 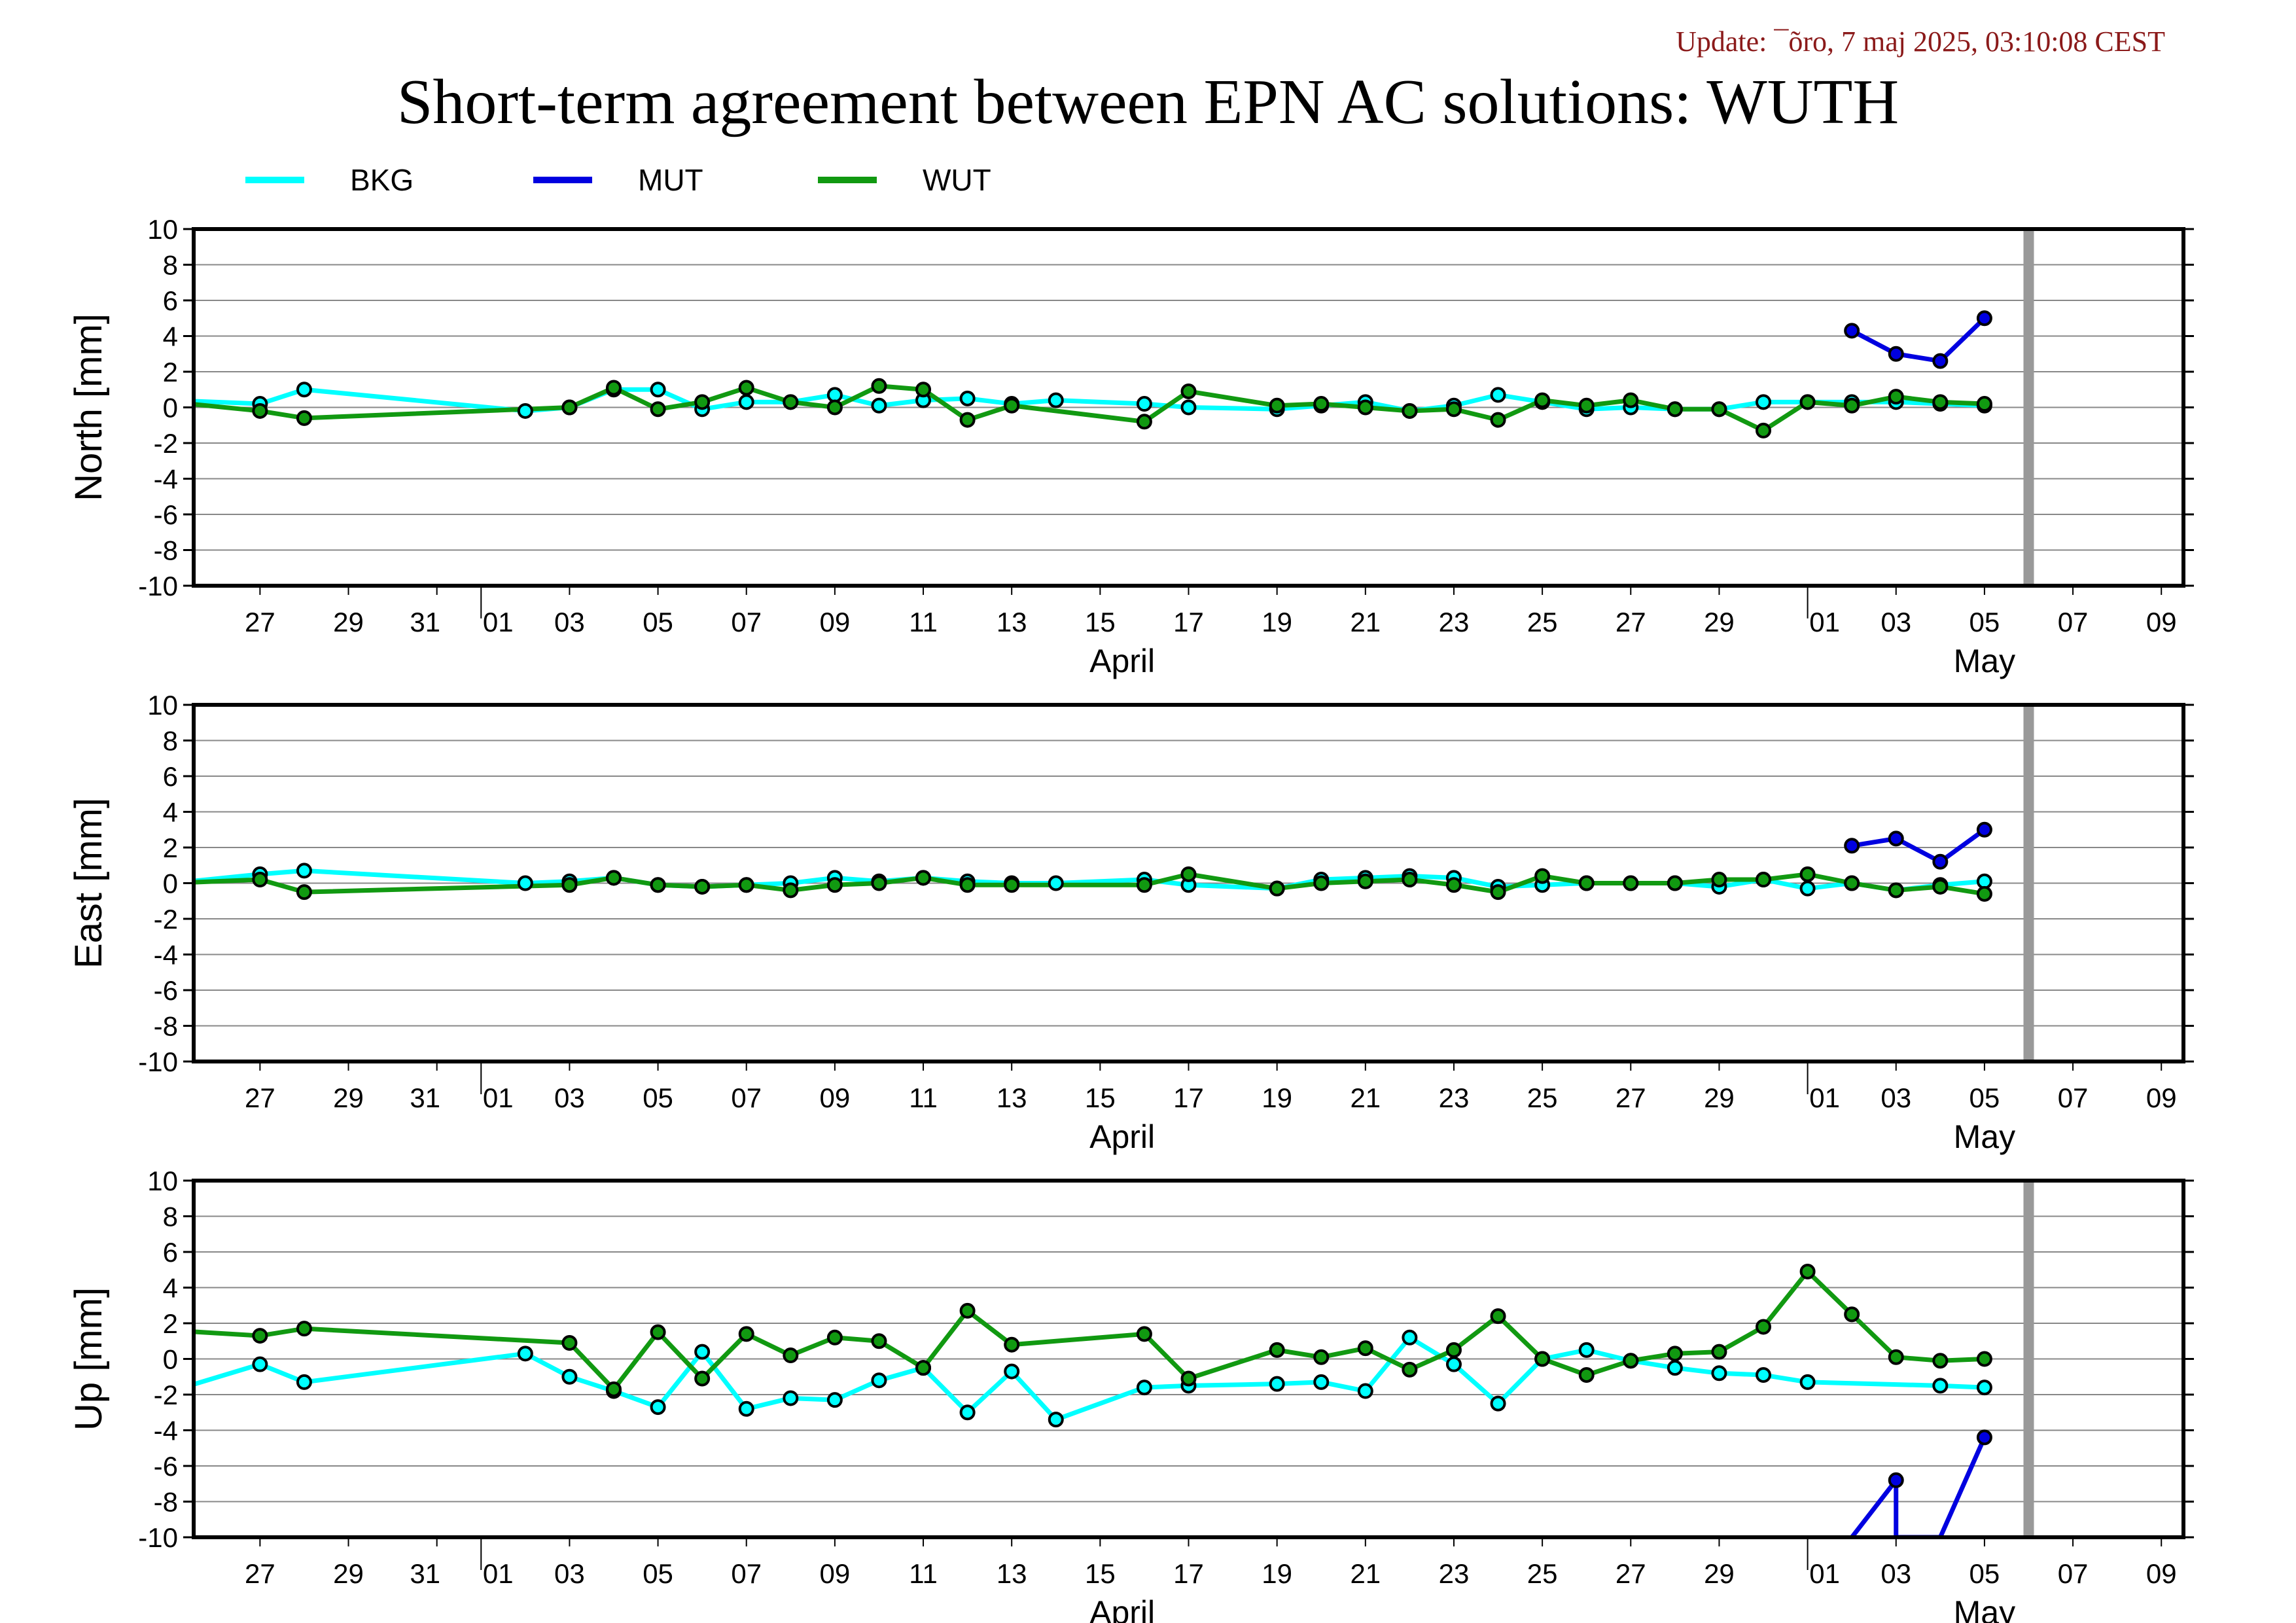 What do you see at coordinates (329, 180) in the screenshot?
I see `legend-item-bkg: BKG` at bounding box center [329, 180].